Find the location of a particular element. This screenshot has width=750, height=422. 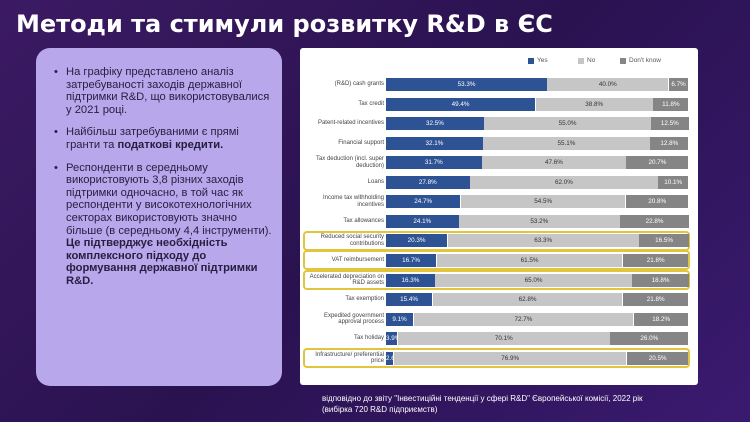

legend-swatch-dontknow is located at coordinates (623, 60).